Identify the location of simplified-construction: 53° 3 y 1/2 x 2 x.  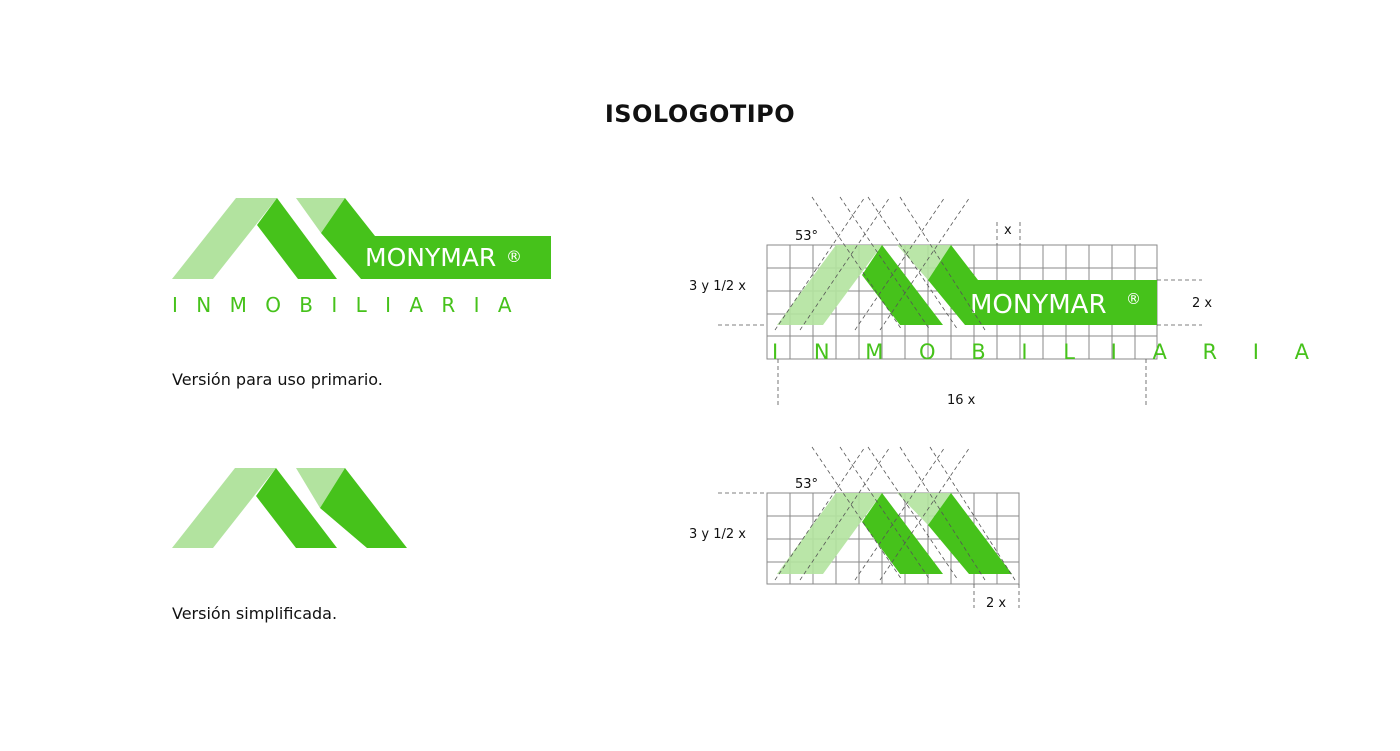
(854, 528).